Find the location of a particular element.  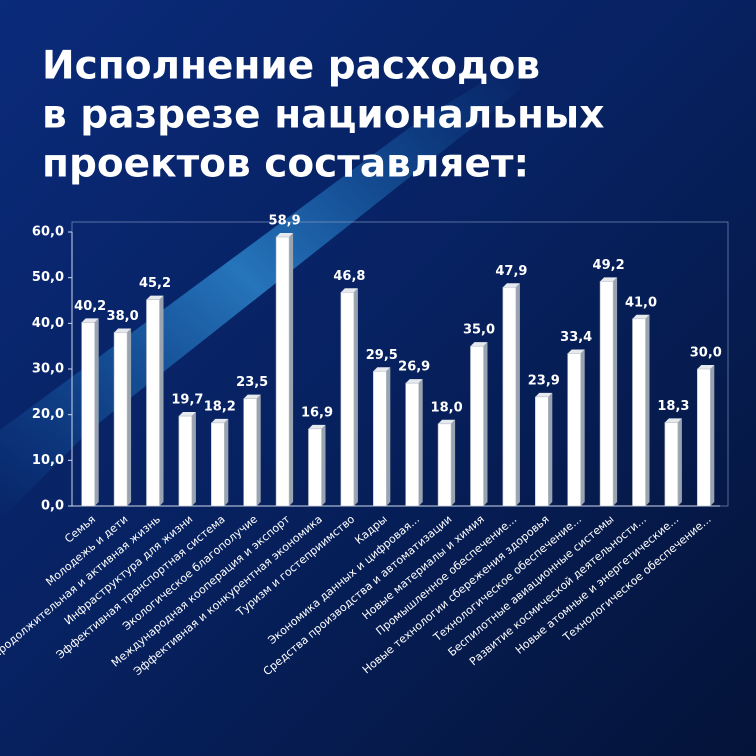

value-label: 35,0 is located at coordinates (479, 330).